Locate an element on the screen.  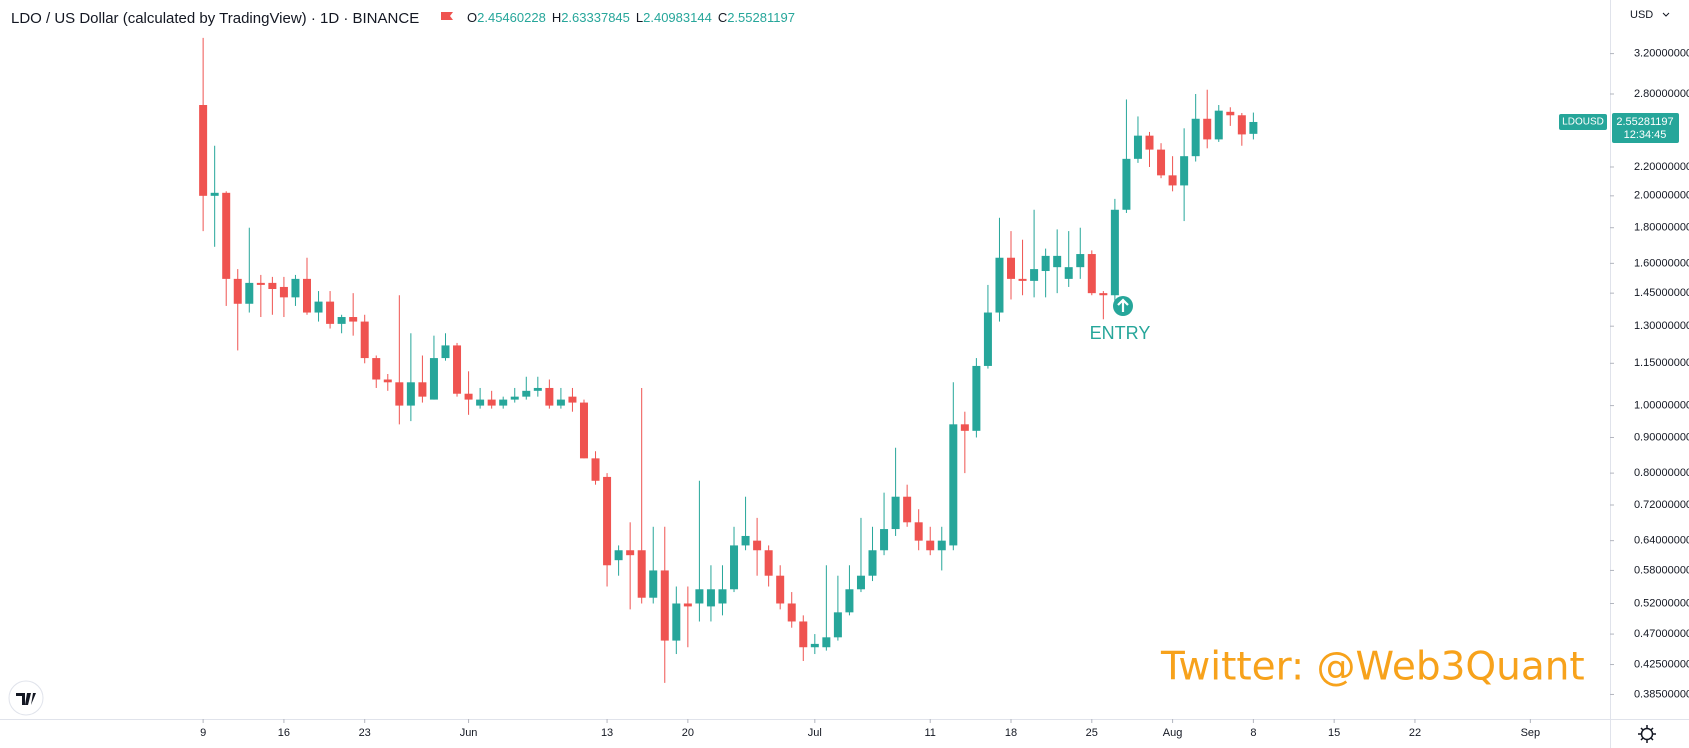
settings-gear is located at coordinates (1647, 734).